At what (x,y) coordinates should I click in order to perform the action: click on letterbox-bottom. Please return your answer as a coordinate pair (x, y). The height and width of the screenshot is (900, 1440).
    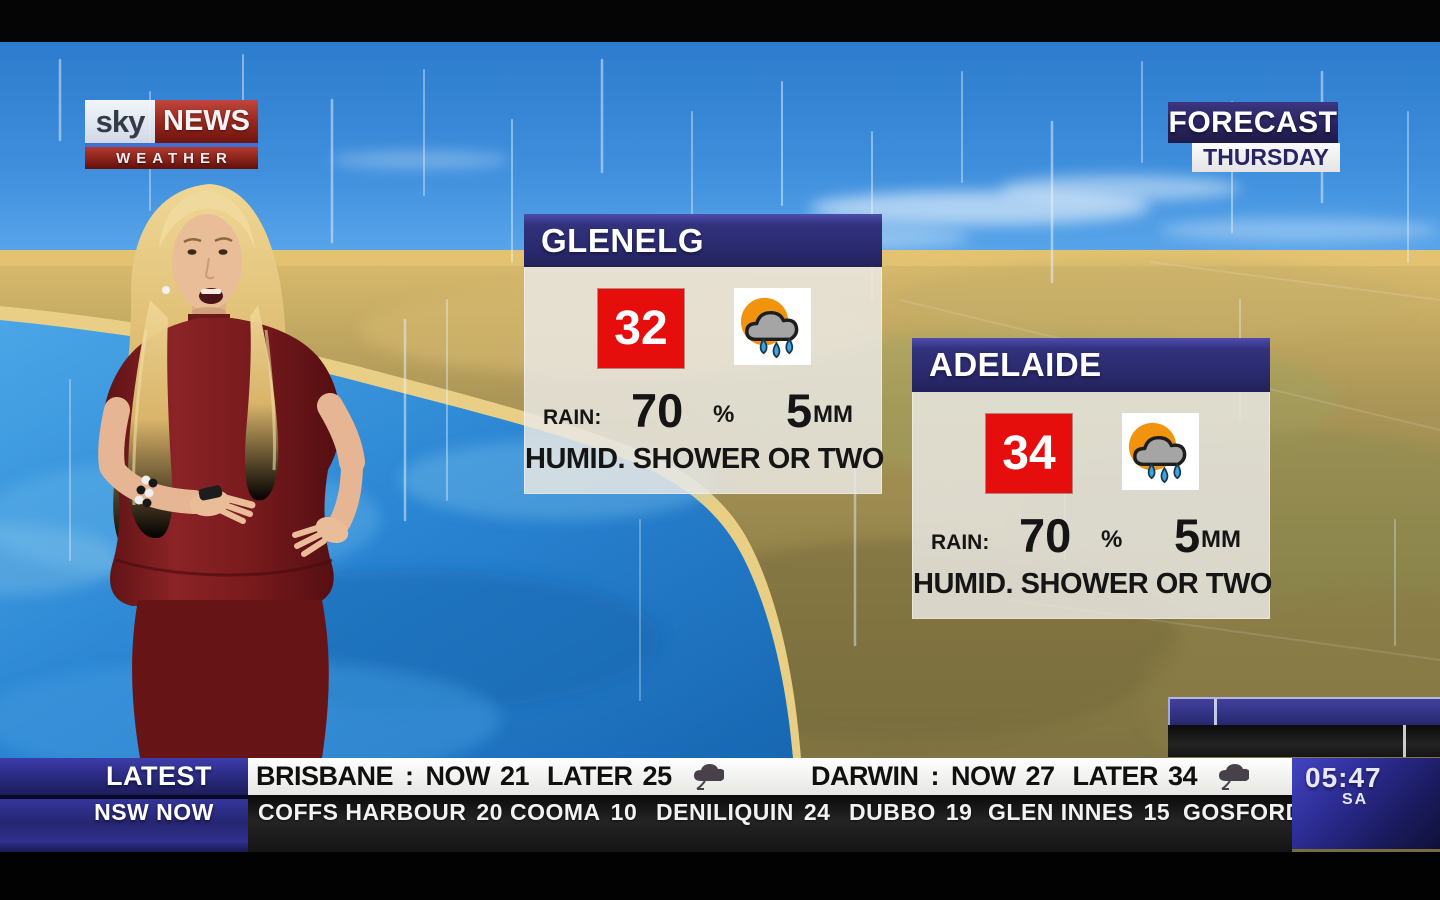
    Looking at the image, I should click on (720, 876).